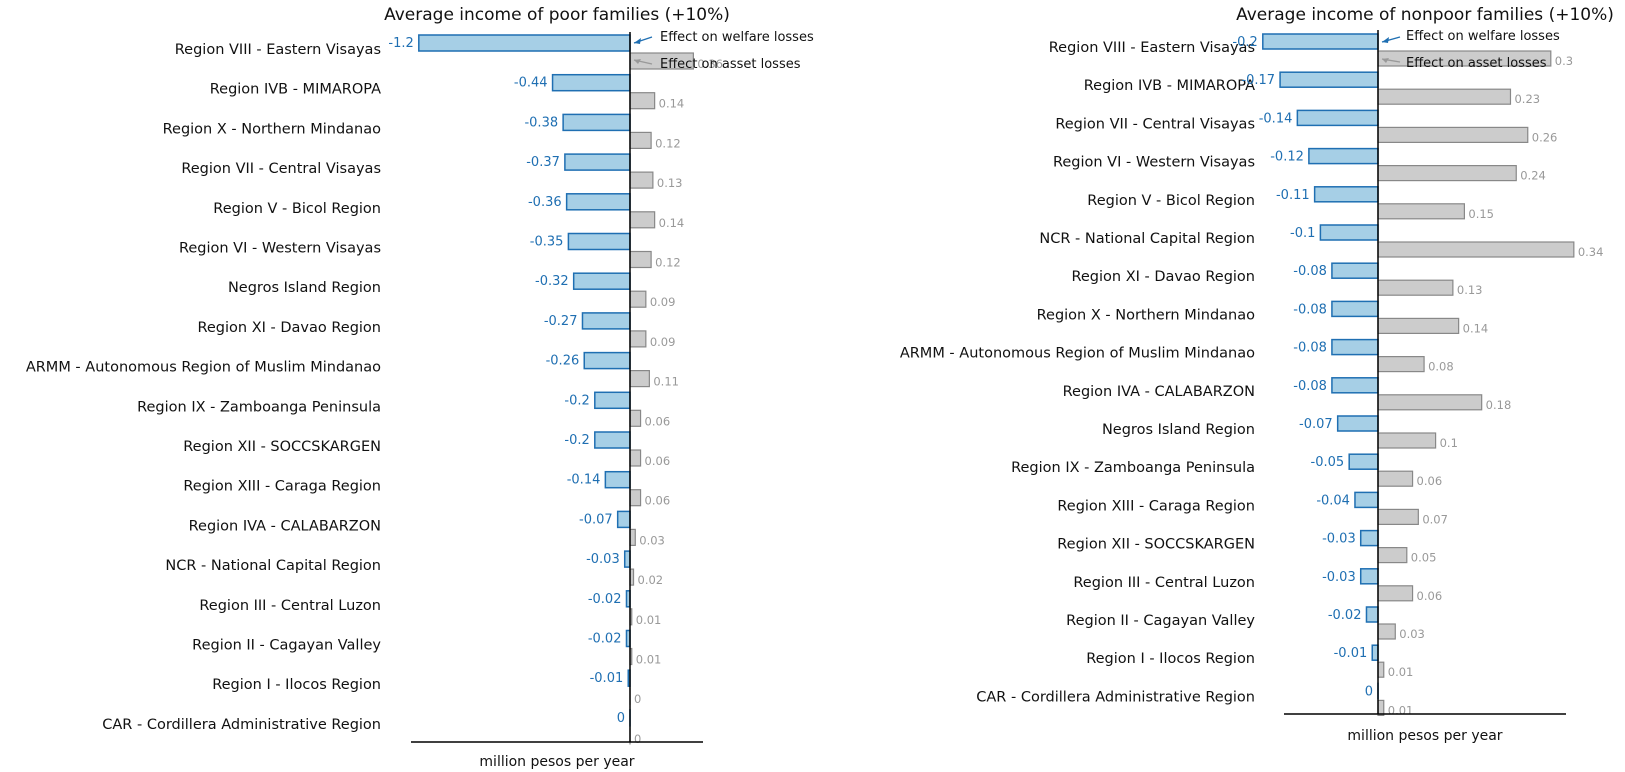 The image size is (1625, 772). What do you see at coordinates (1287, 157) in the screenshot?
I see `welfare-value-label: -0.12` at bounding box center [1287, 157].